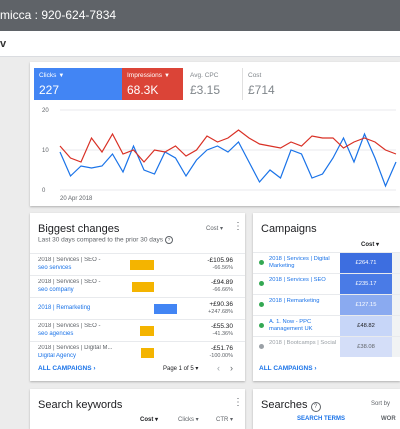 Image resolution: width=400 pixels, height=429 pixels. I want to click on change-value: +£90.36, so click(221, 304).